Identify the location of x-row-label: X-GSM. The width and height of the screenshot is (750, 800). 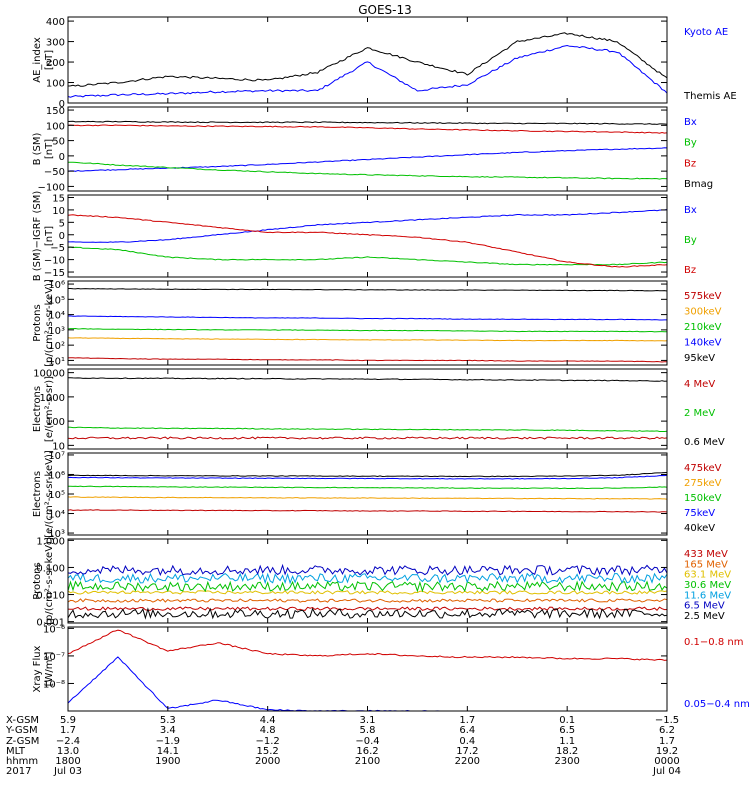
(22, 720).